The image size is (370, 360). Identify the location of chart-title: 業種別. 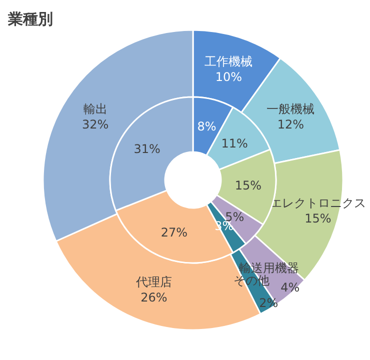
(30, 19).